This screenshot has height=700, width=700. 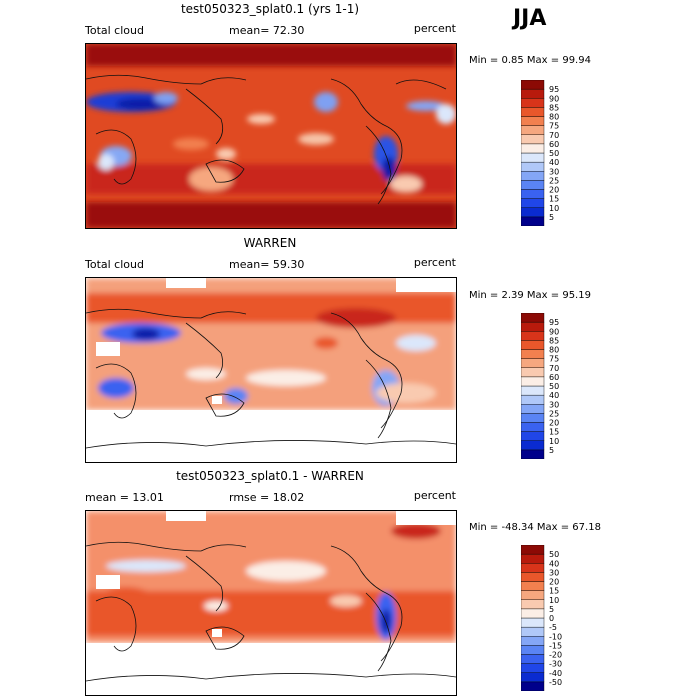 I want to click on panel1-minmax: Min = 0.85 Max = 99.94, so click(x=530, y=60).